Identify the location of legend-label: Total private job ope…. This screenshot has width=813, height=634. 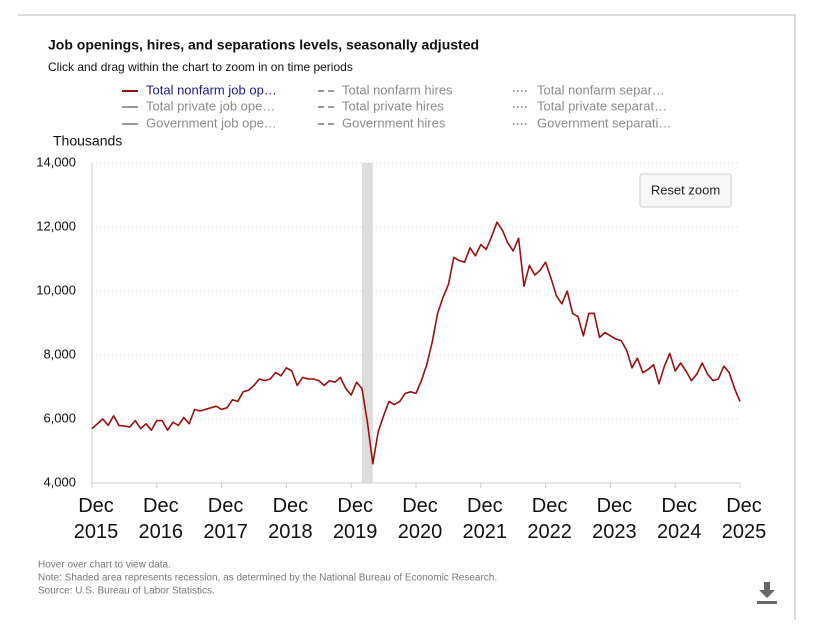
(210, 105).